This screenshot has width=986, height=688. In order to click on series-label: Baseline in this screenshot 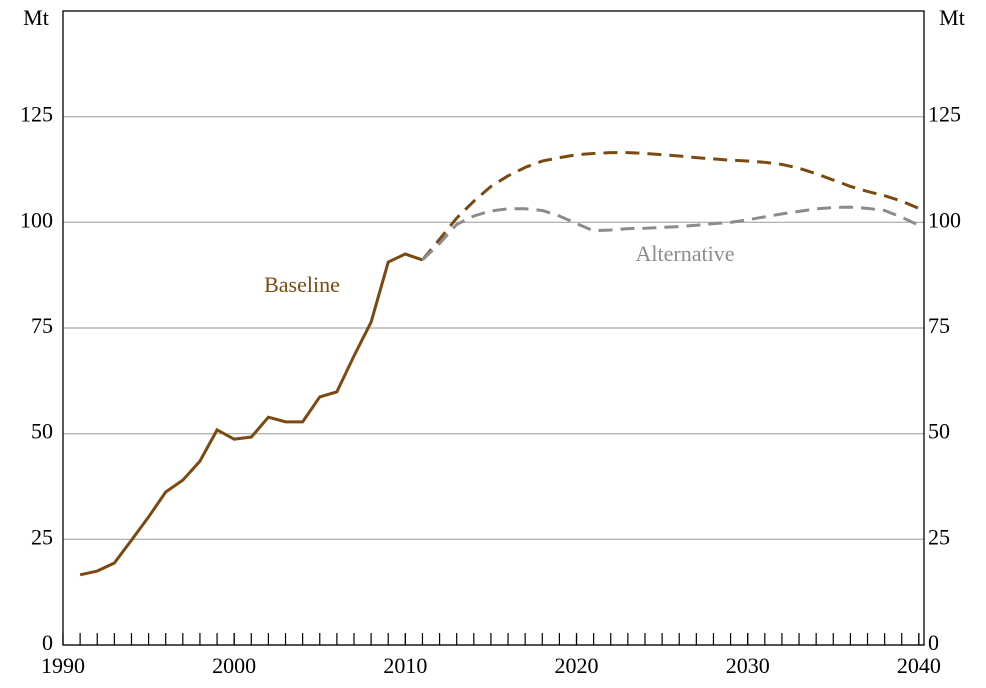, I will do `click(302, 284)`.